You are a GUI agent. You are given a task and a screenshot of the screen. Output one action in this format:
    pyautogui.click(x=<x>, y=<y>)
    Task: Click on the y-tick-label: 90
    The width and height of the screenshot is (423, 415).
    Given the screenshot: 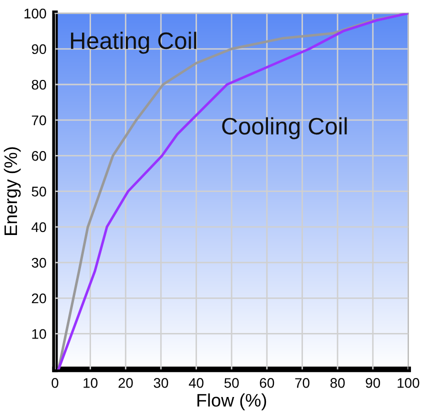 What is the action you would take?
    pyautogui.click(x=39, y=49)
    